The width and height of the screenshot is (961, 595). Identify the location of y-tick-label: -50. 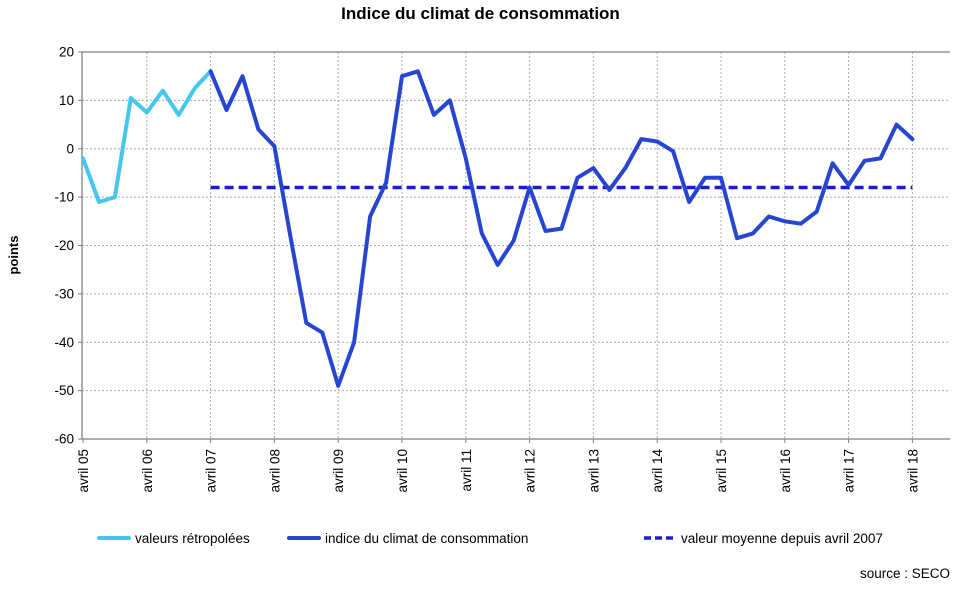
(64, 390).